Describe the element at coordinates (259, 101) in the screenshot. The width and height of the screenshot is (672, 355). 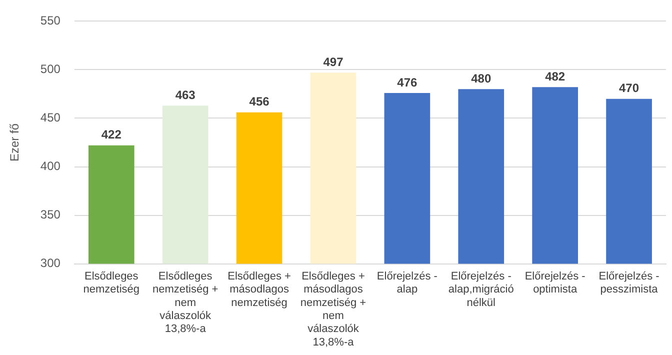
I see `data-label: 456` at that location.